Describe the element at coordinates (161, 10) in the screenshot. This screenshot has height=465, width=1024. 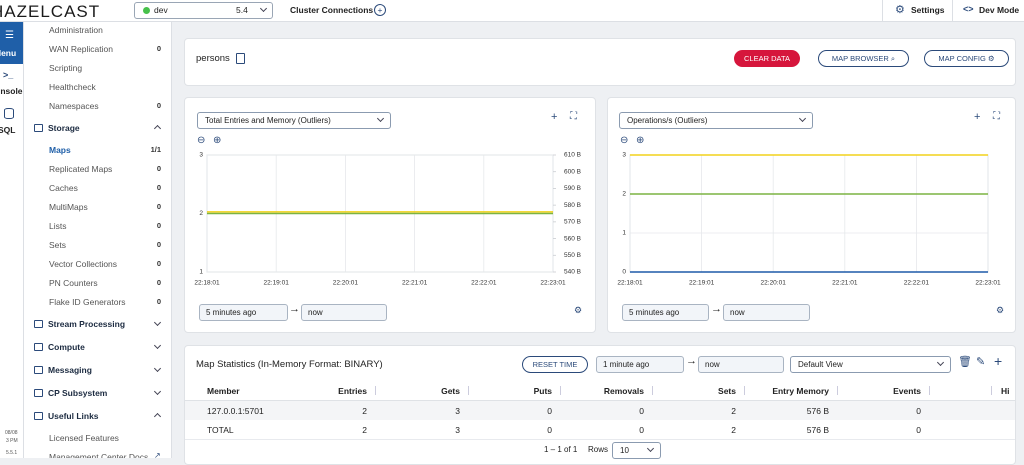
I see `cluster-name: dev` at that location.